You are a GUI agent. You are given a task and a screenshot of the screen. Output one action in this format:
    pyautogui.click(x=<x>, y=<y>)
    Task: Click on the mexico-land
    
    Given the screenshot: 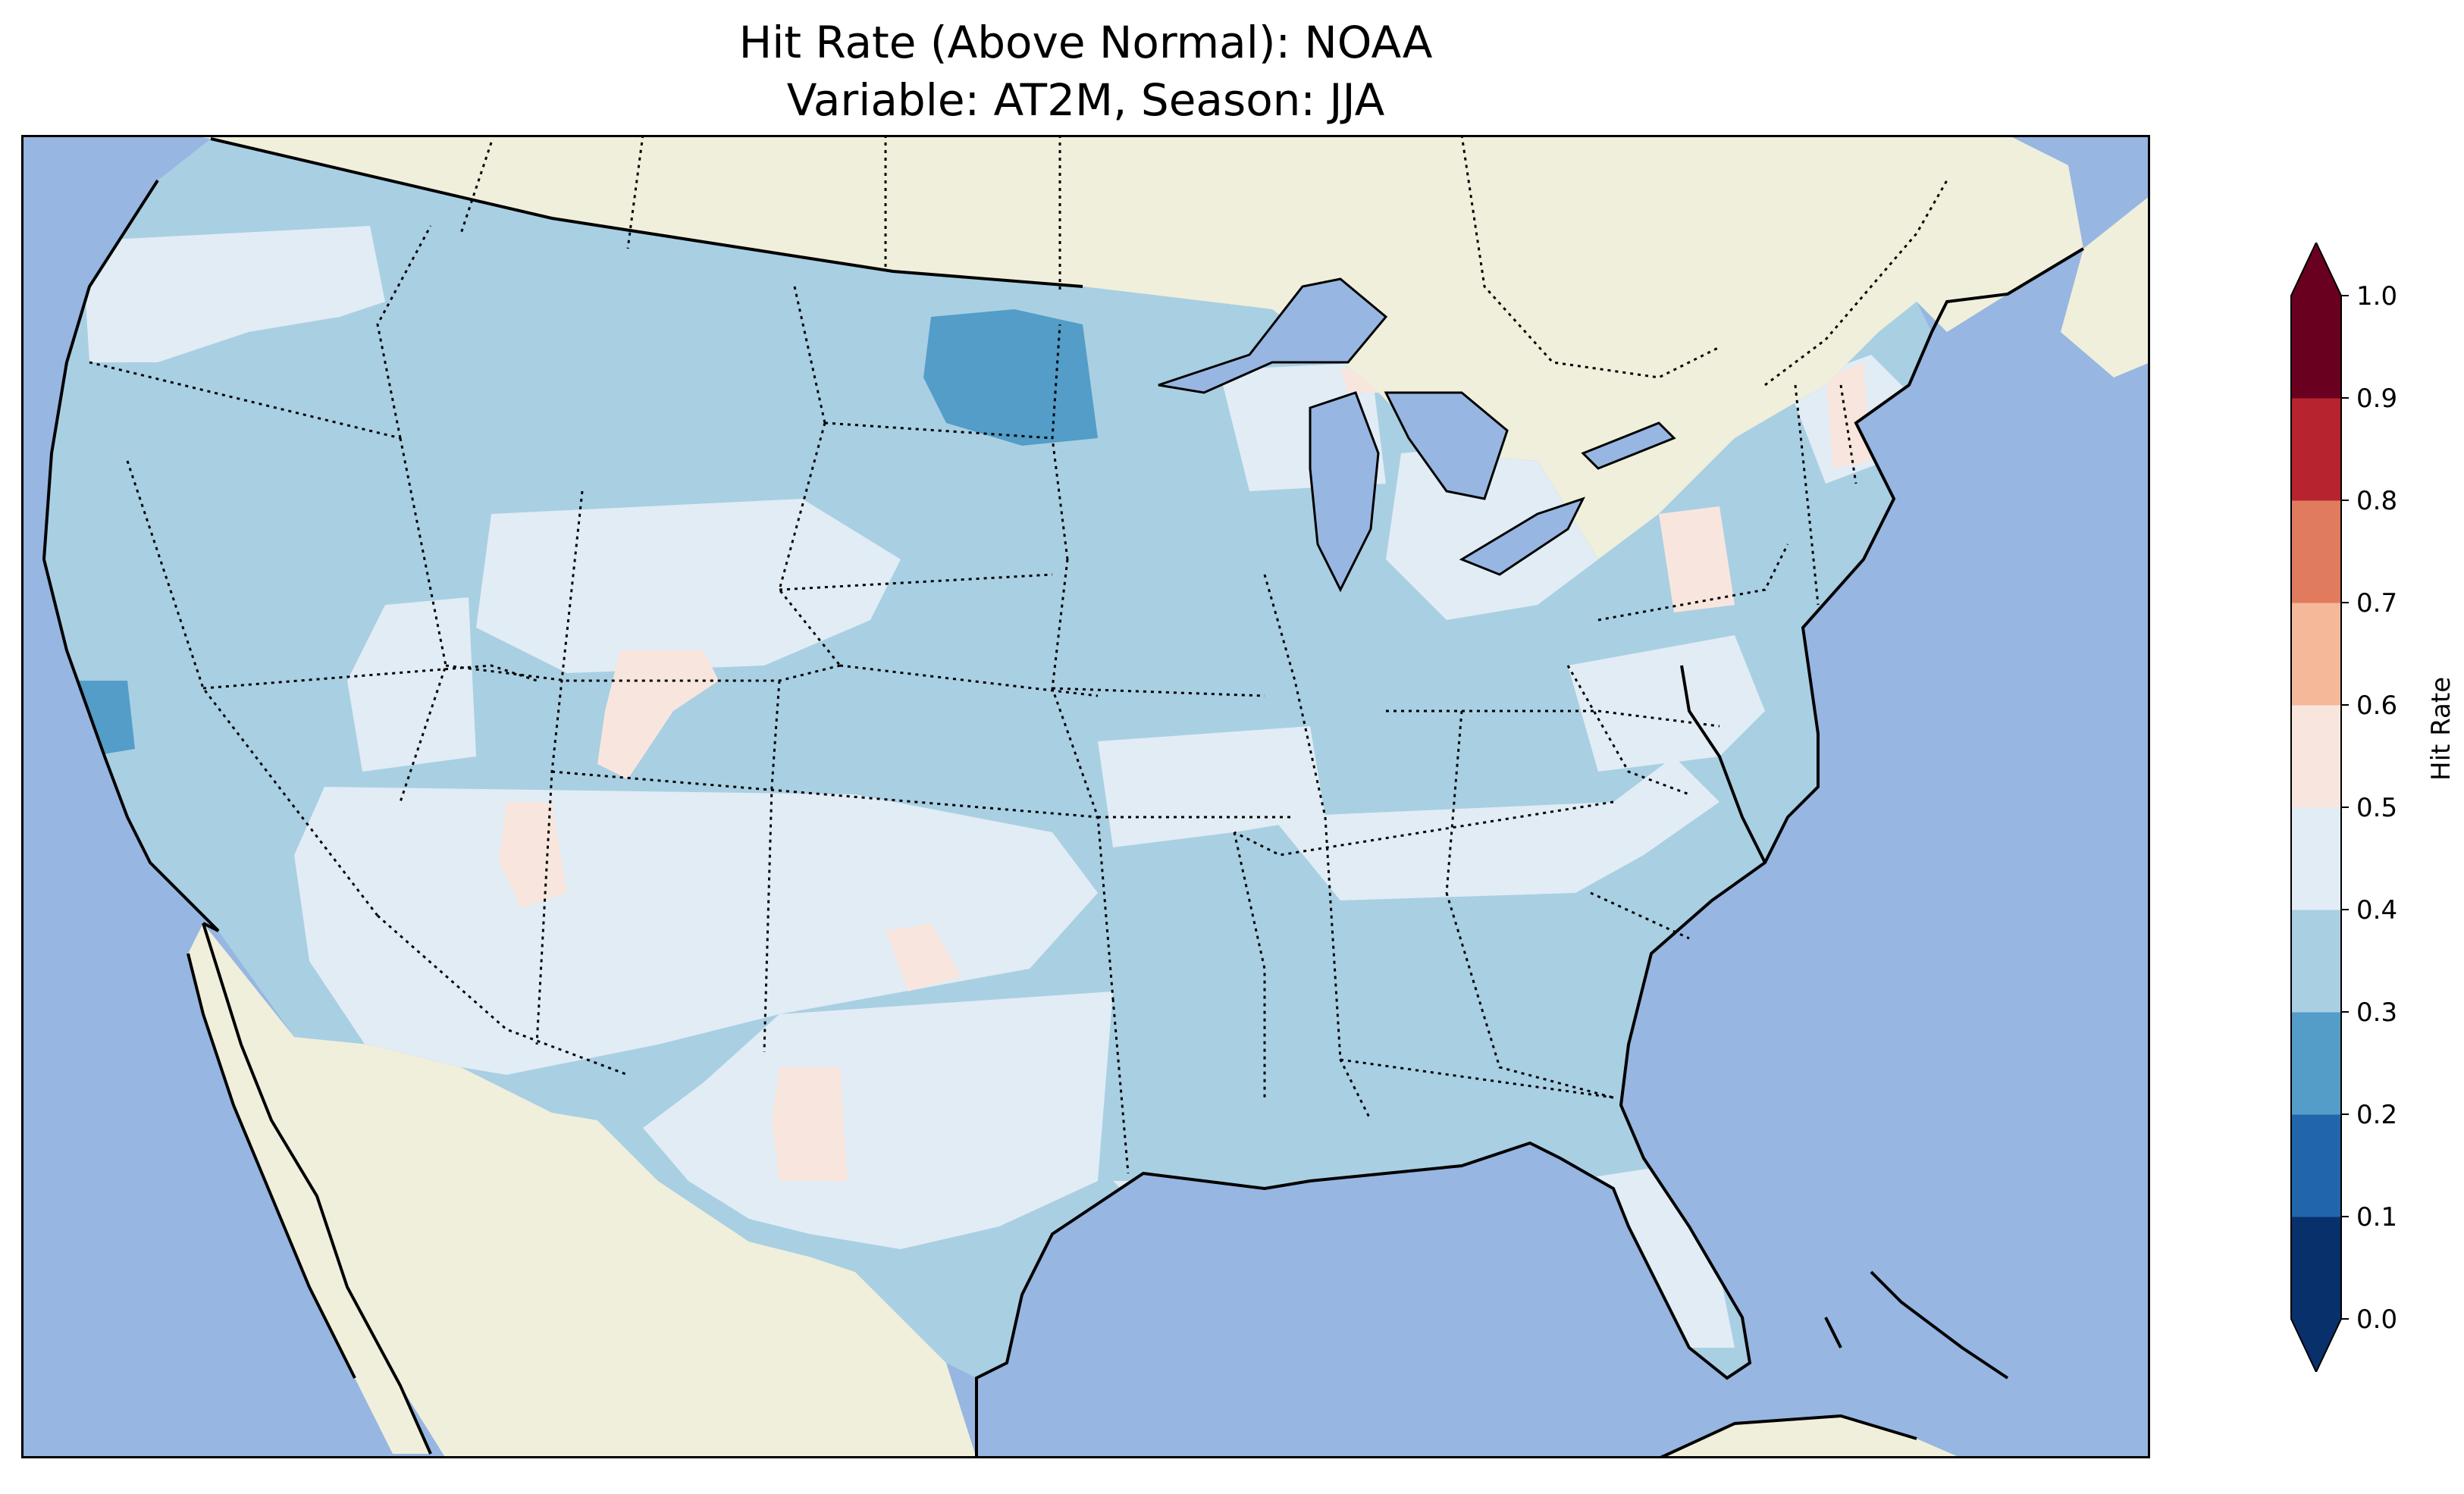 What is the action you would take?
    pyautogui.click(x=590, y=1190)
    